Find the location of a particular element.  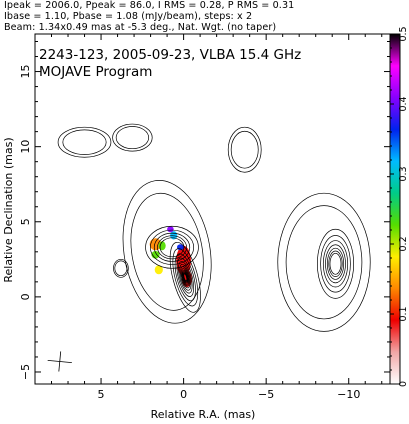

y-tick-label: 0 is located at coordinates (25, 296).